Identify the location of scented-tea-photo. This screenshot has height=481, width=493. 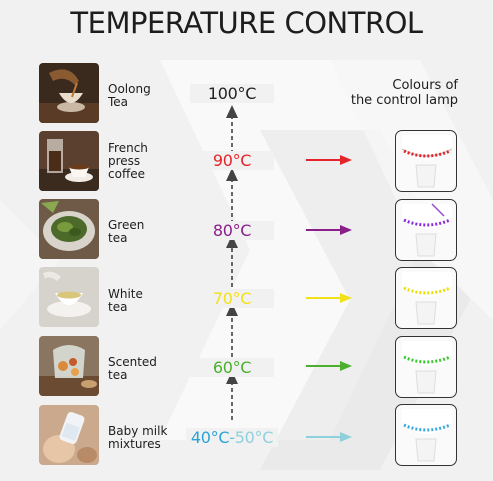
(69, 366).